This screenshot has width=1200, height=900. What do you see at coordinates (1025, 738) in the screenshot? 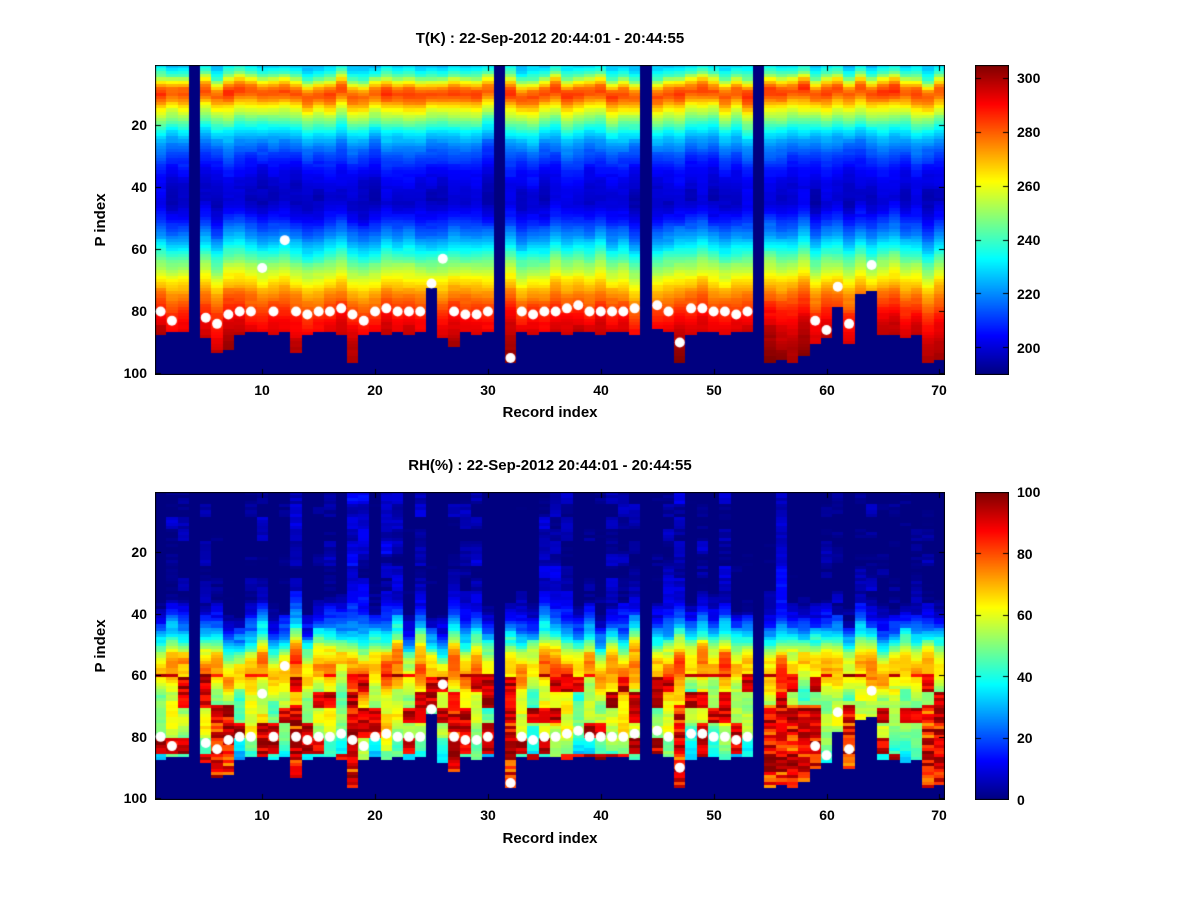
I see `colorbar-tick-label: 20` at bounding box center [1025, 738].